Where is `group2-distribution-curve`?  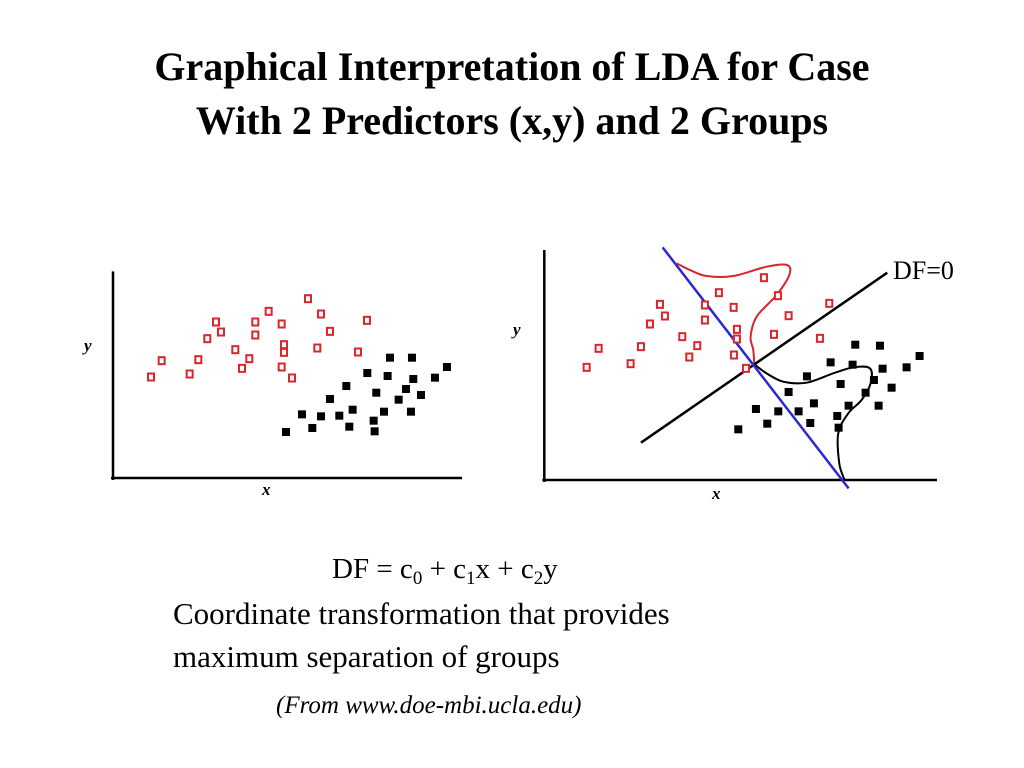 group2-distribution-curve is located at coordinates (813, 421).